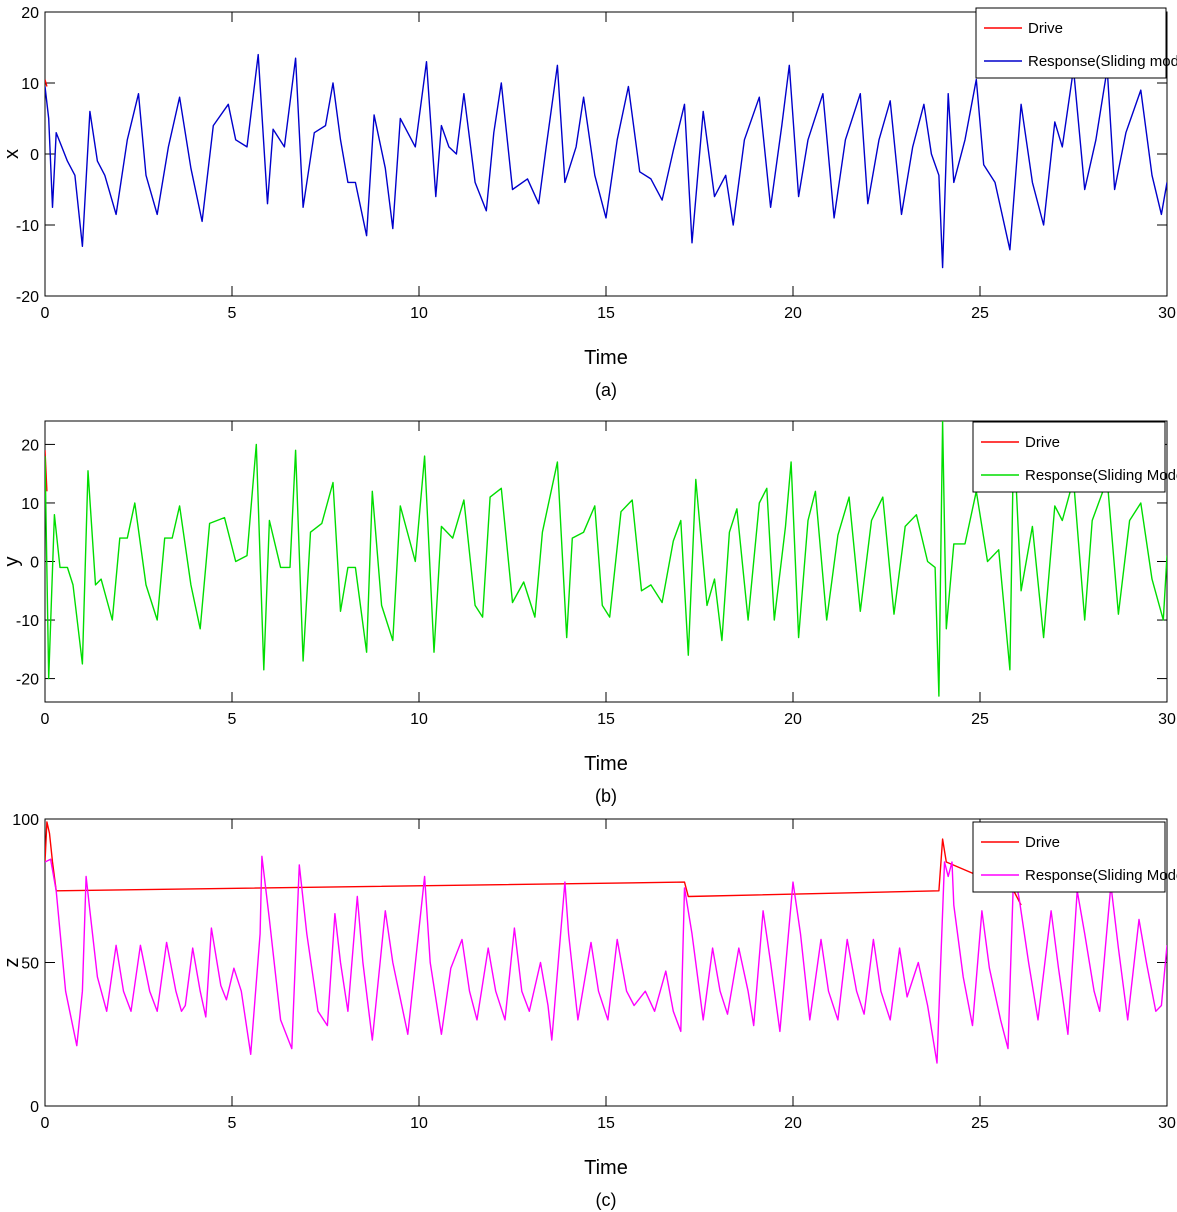 The height and width of the screenshot is (1212, 1177). I want to click on panel-caption: (a), so click(606, 390).